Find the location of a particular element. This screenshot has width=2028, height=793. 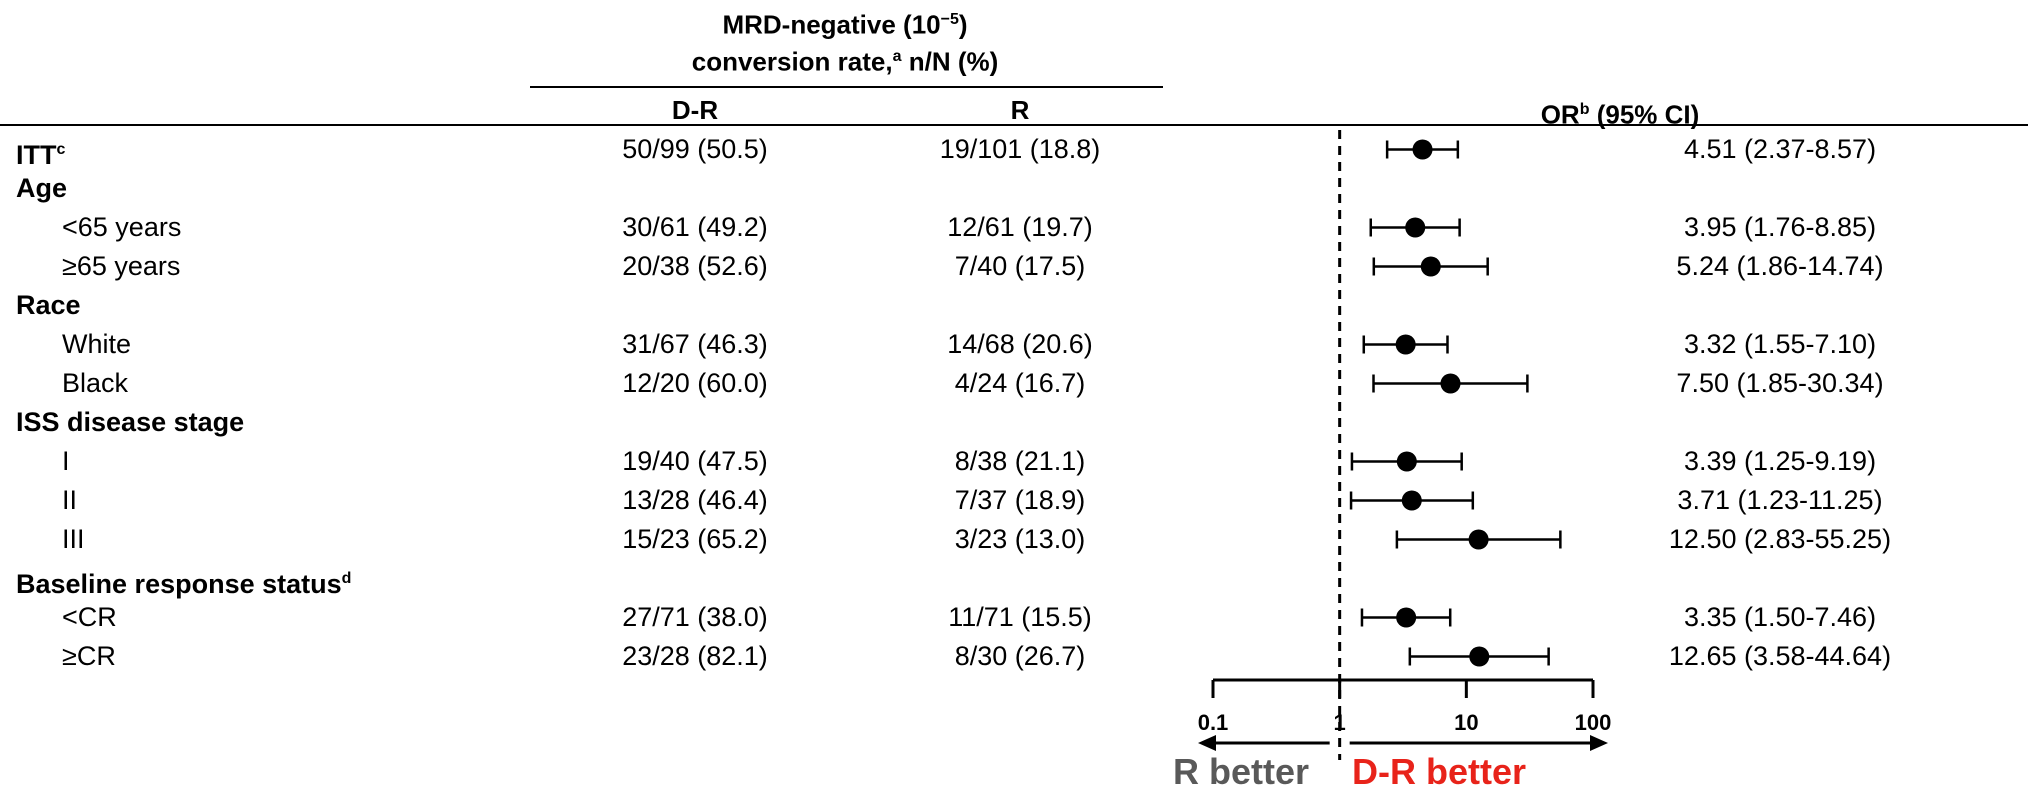

or-ci-text: 3.32 (1.55-7.10) is located at coordinates (1780, 344).